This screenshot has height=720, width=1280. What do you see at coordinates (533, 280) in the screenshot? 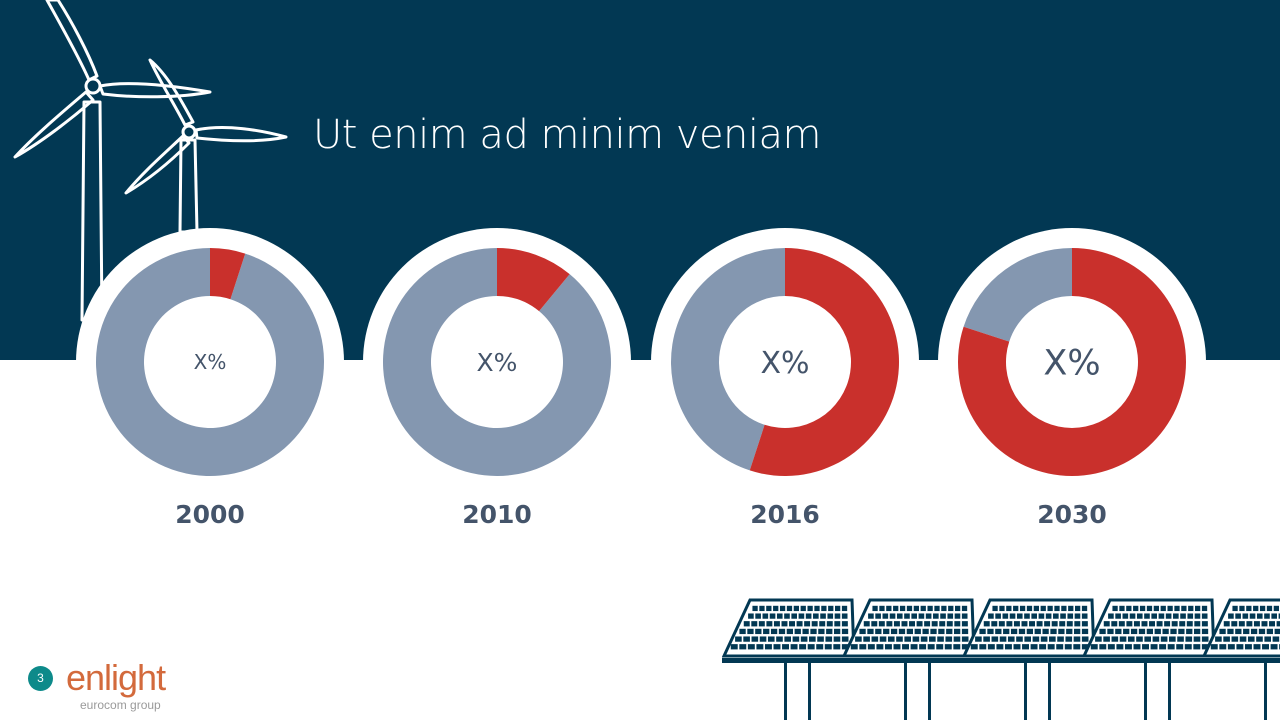
I see `donut-slice-share-2010` at bounding box center [533, 280].